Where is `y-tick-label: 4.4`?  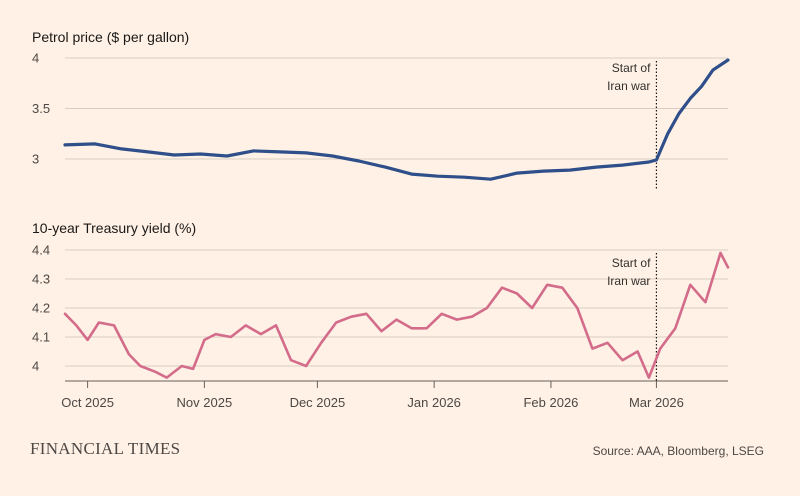
y-tick-label: 4.4 is located at coordinates (41, 250).